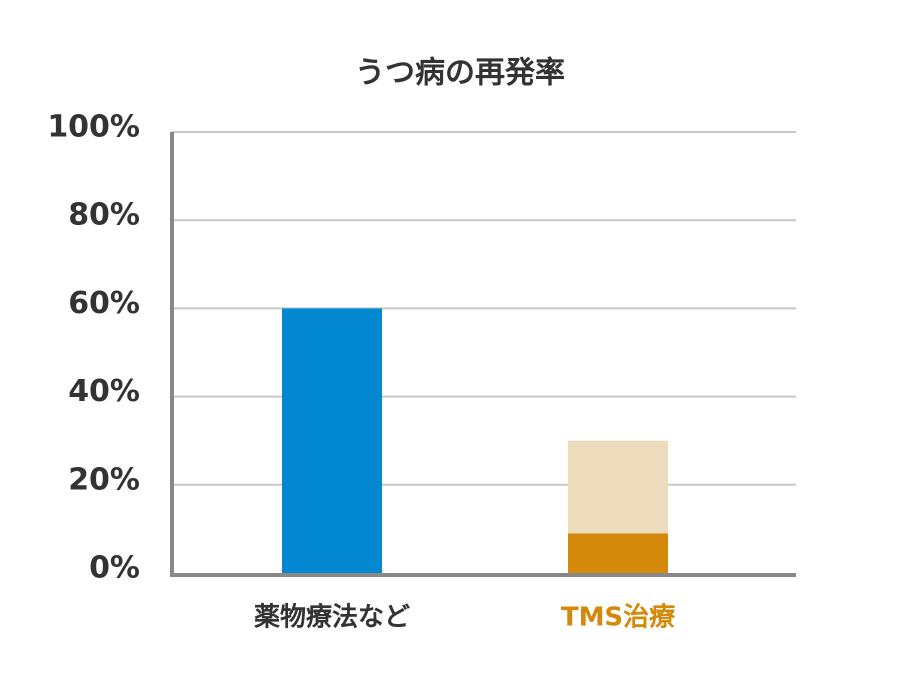 The image size is (920, 686). I want to click on x-tick-label: 薬物療法など, so click(332, 618).